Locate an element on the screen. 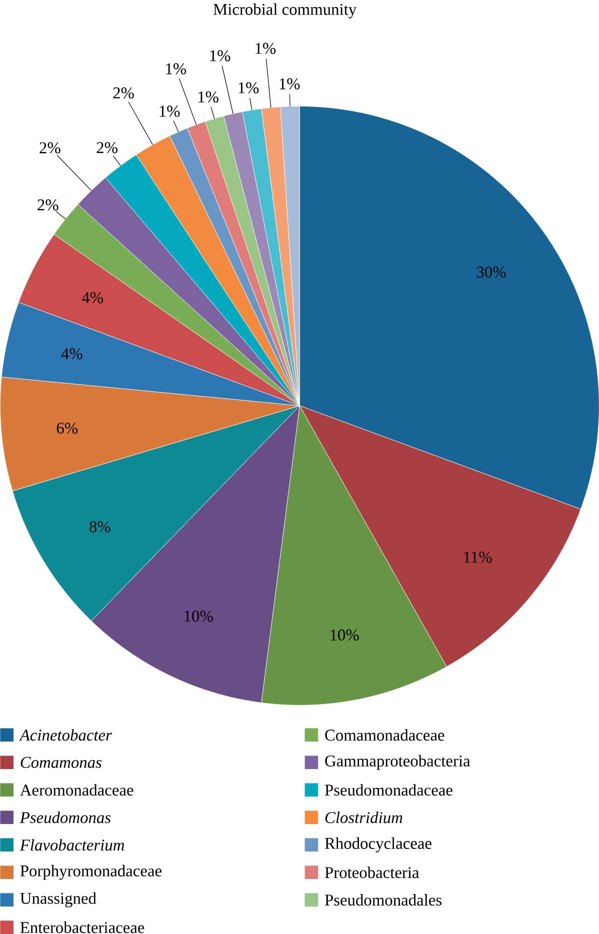  data-label: 6% is located at coordinates (67, 428).